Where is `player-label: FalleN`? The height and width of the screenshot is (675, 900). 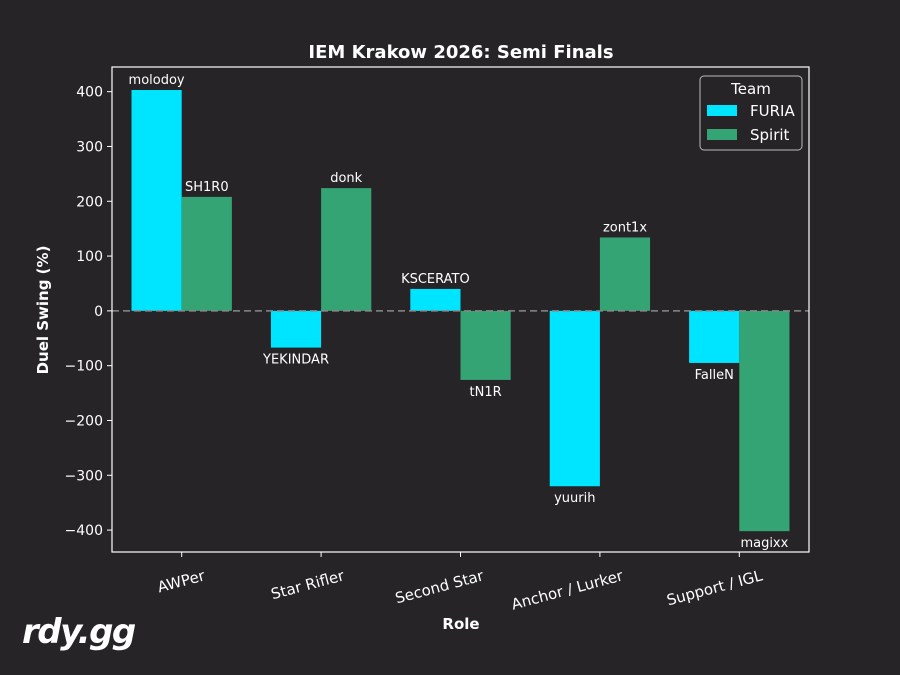 player-label: FalleN is located at coordinates (714, 375).